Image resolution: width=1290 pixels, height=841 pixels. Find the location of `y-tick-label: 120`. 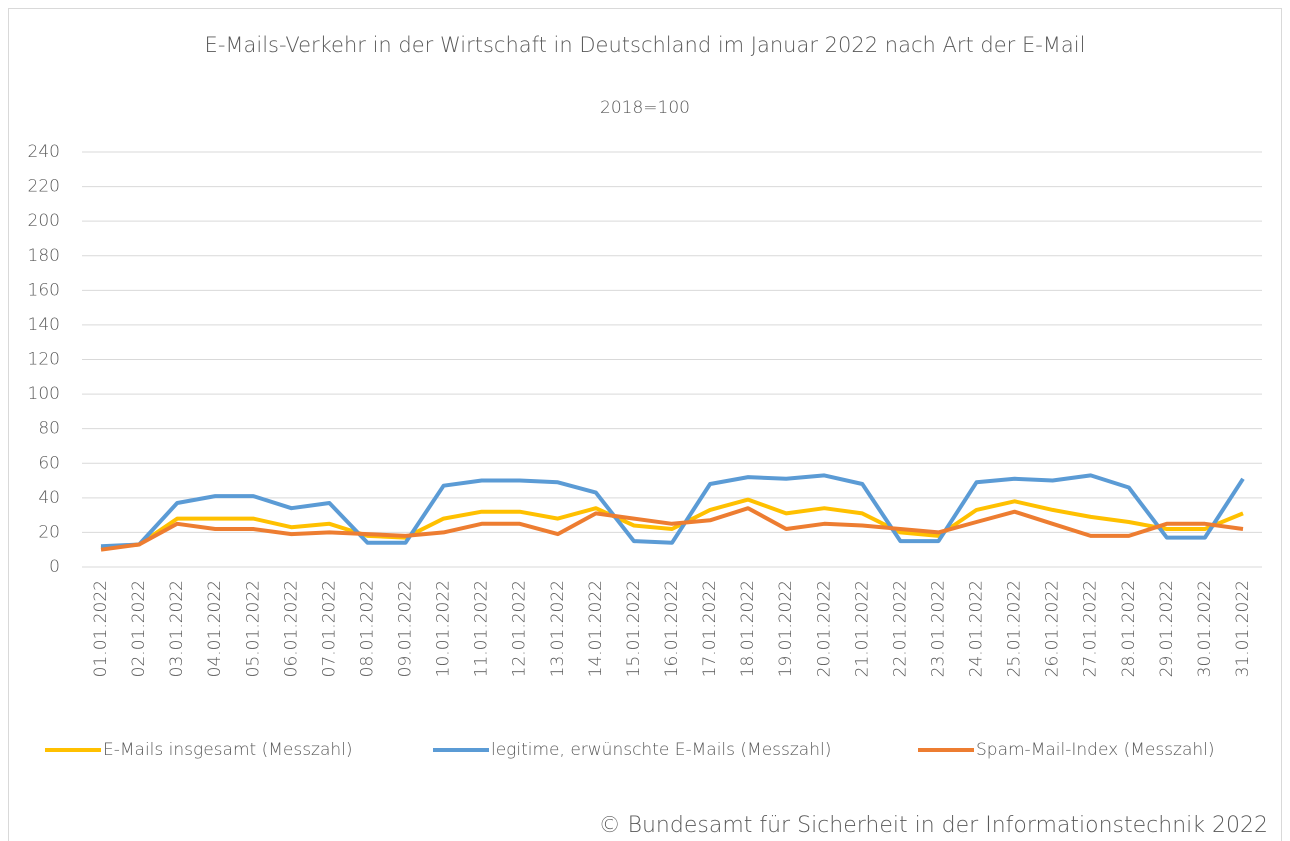

y-tick-label: 120 is located at coordinates (44, 360).